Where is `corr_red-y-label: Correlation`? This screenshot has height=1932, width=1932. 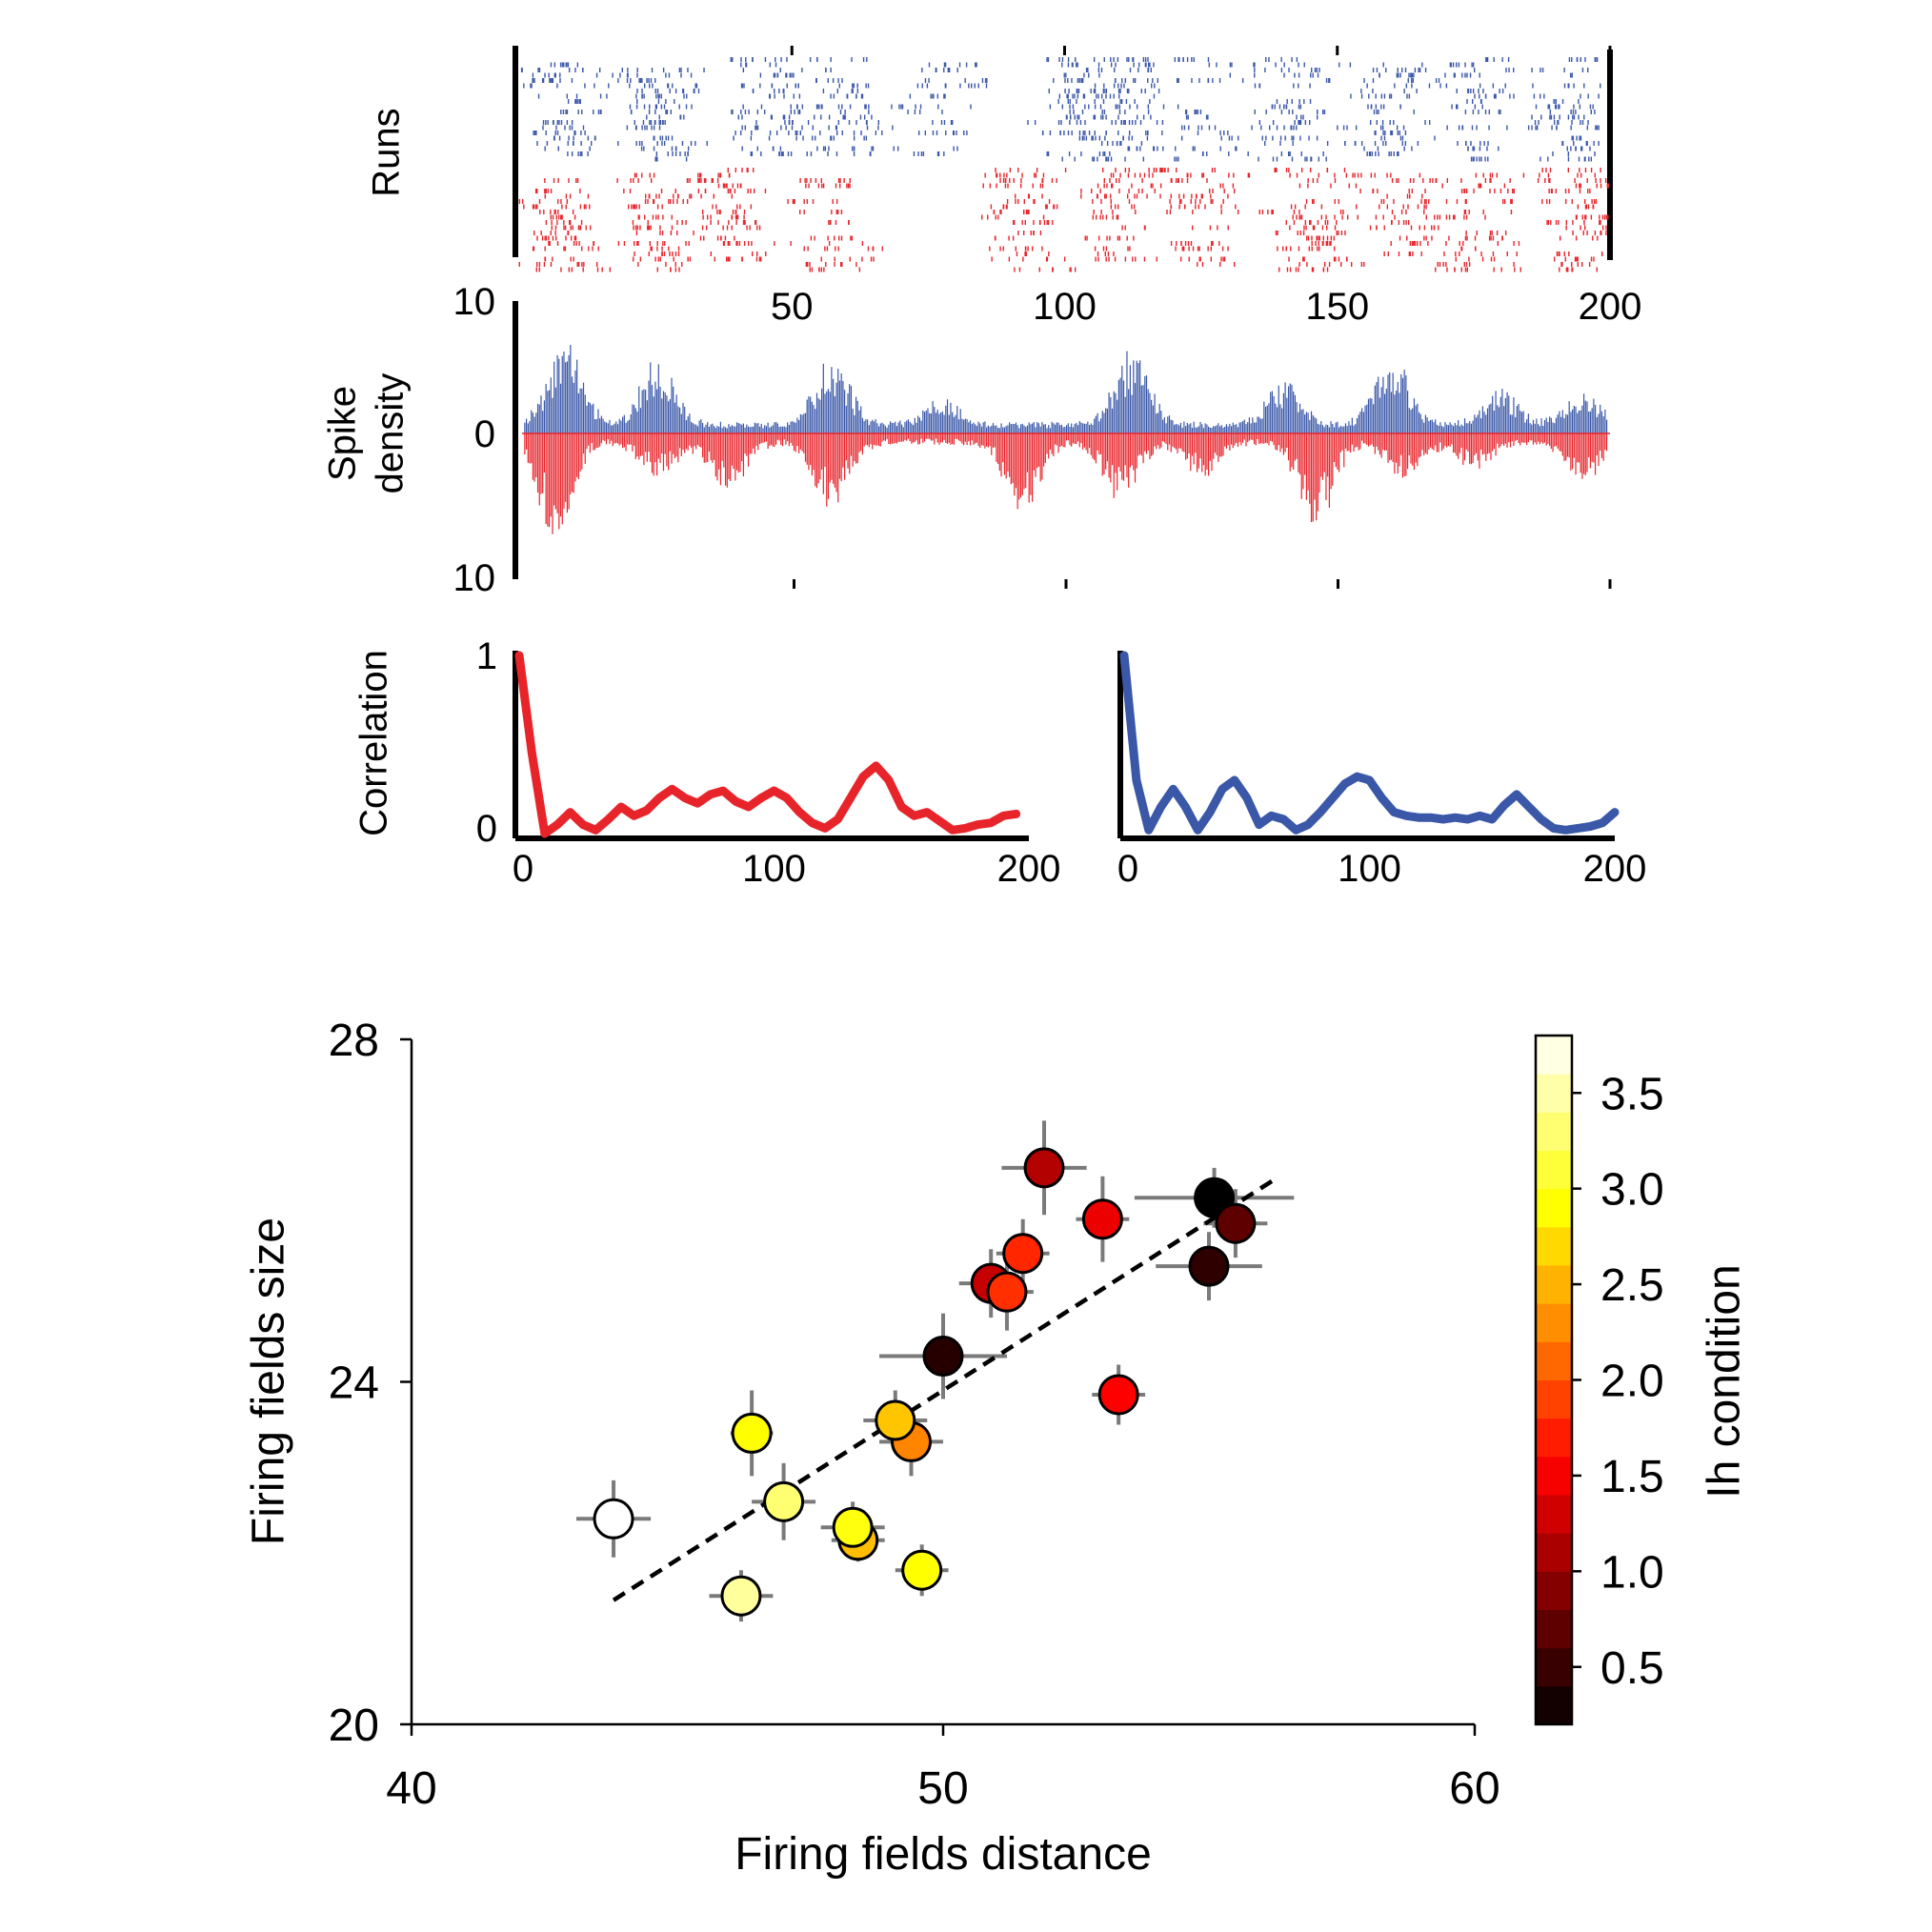 corr_red-y-label: Correlation is located at coordinates (374, 743).